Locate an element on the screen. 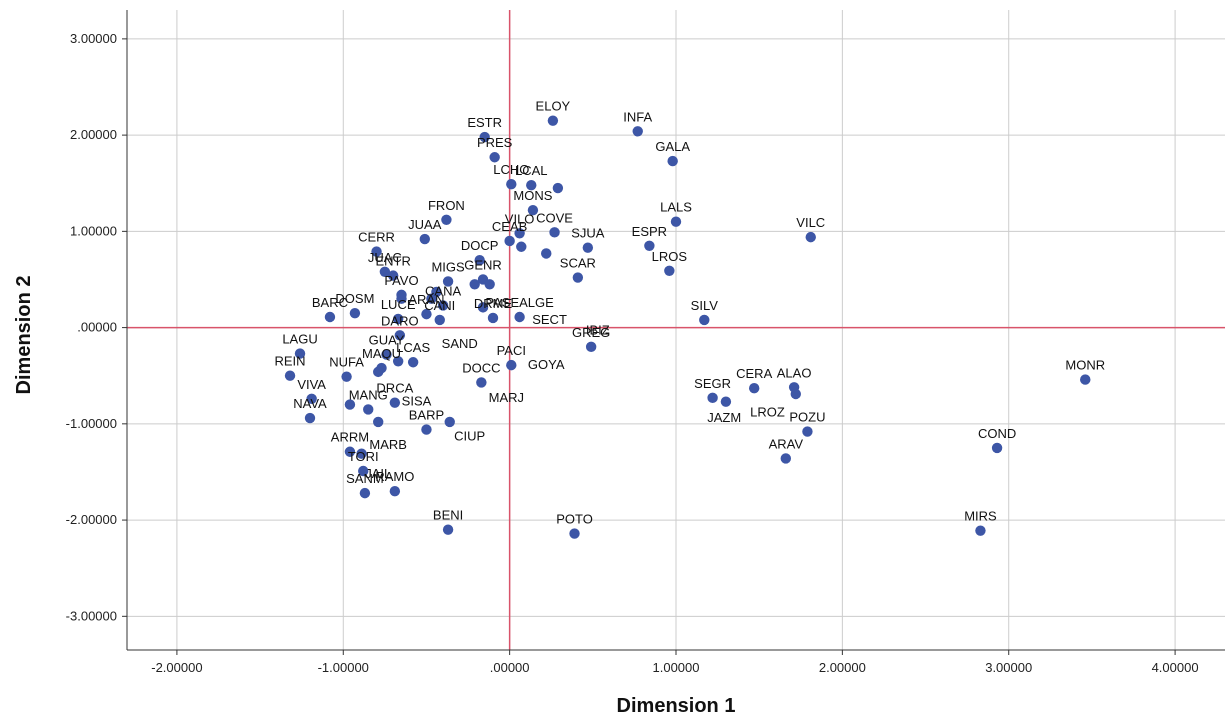  y-tick-label: 3.00000 is located at coordinates (93, 38).